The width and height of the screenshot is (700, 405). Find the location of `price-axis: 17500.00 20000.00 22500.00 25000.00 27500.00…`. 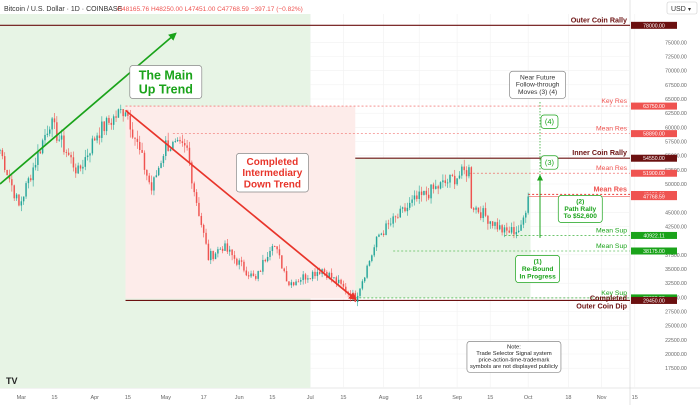

price-axis: 17500.00 20000.00 22500.00 25000.00 27500.00… is located at coordinates (659, 196).